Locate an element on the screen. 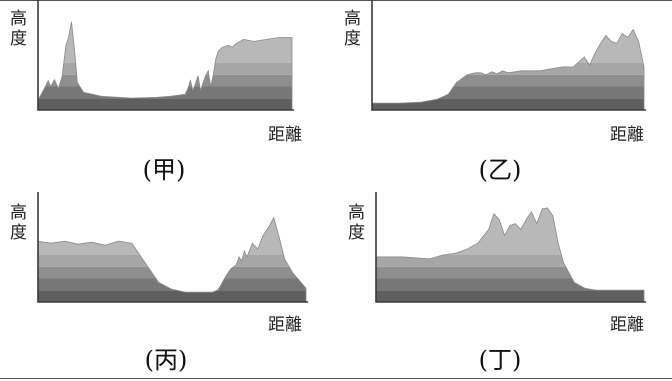  panel-caption: (乙) is located at coordinates (500, 170).